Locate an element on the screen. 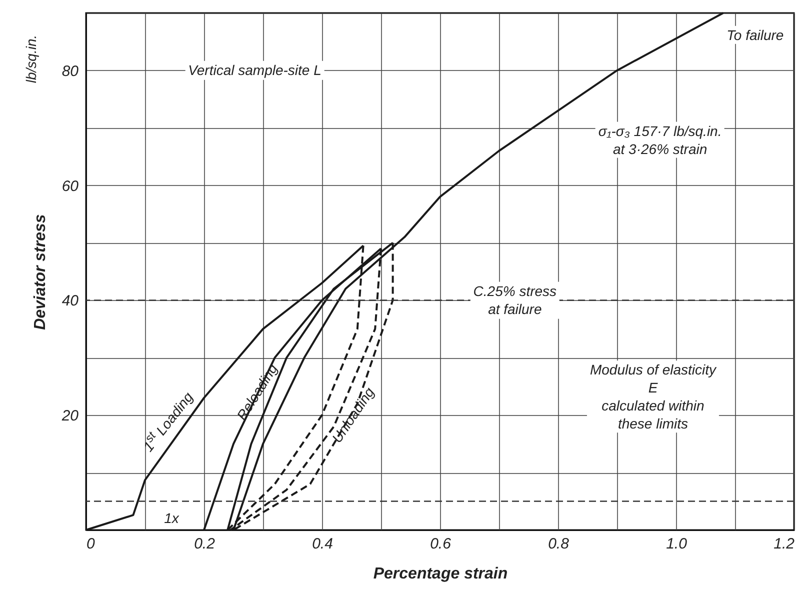  annotation: C.25% stress at failure is located at coordinates (515, 300).